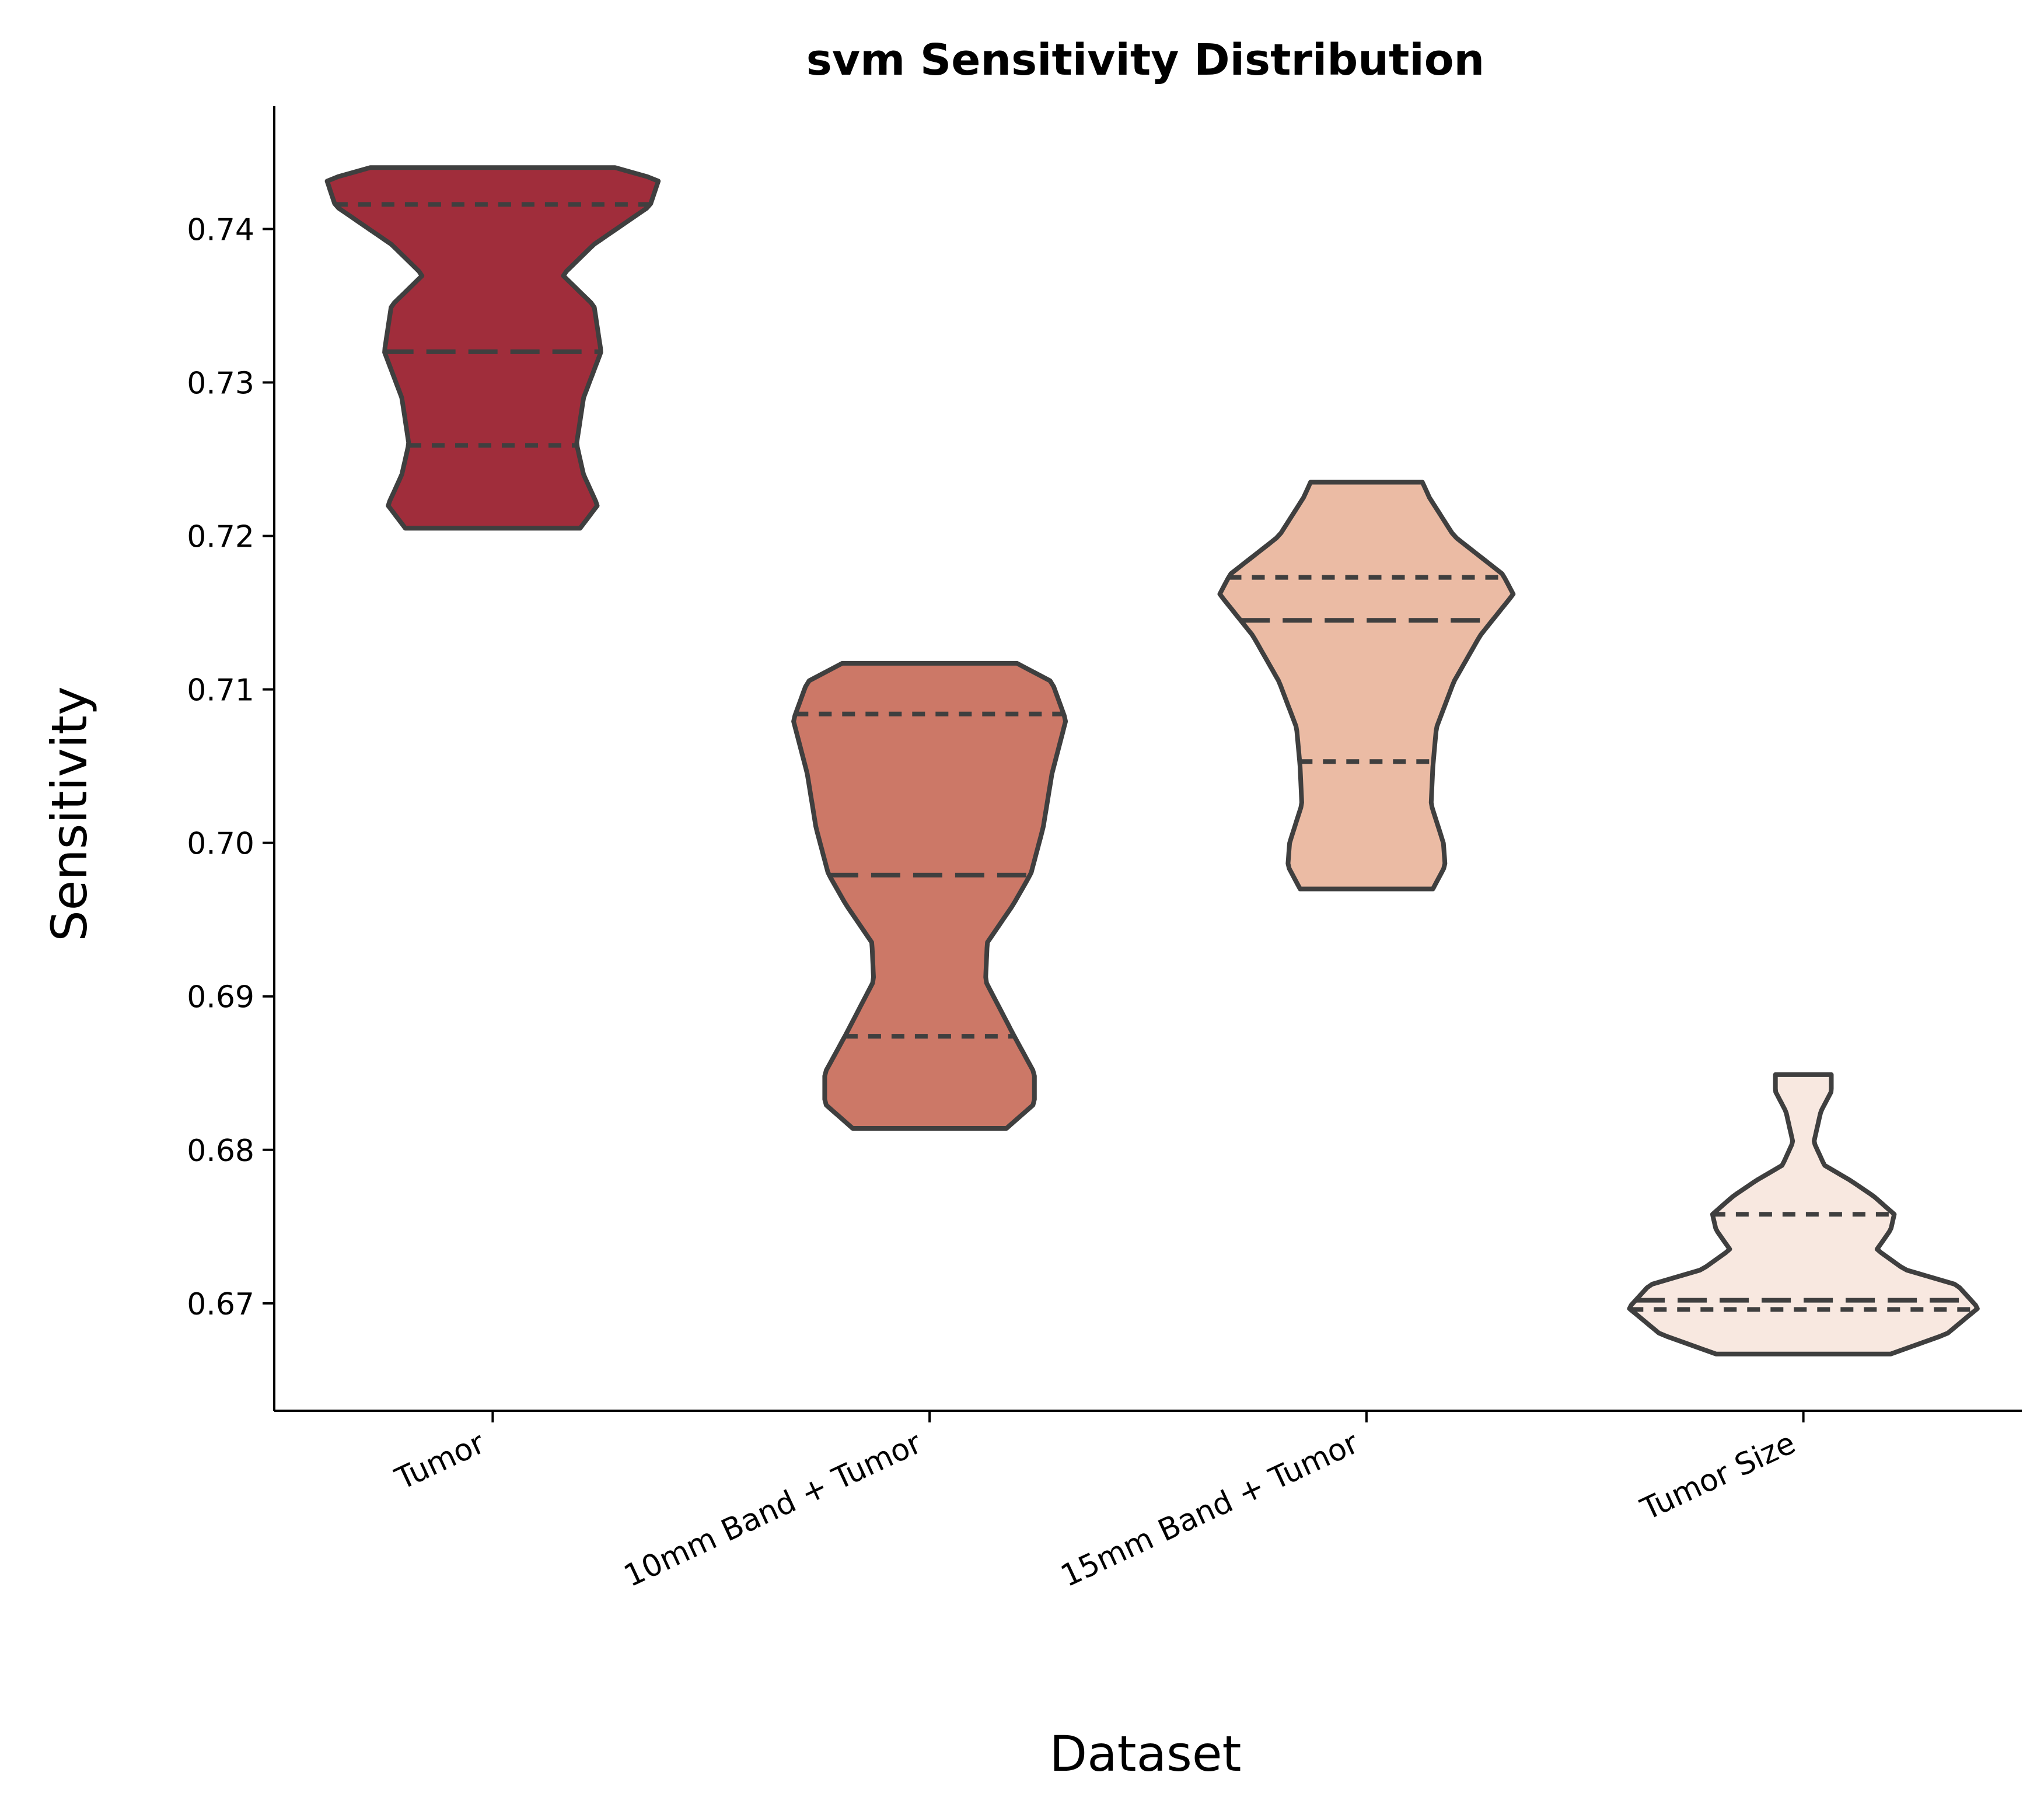  Describe the element at coordinates (220, 997) in the screenshot. I see `y-tick-label: 0.69` at that location.